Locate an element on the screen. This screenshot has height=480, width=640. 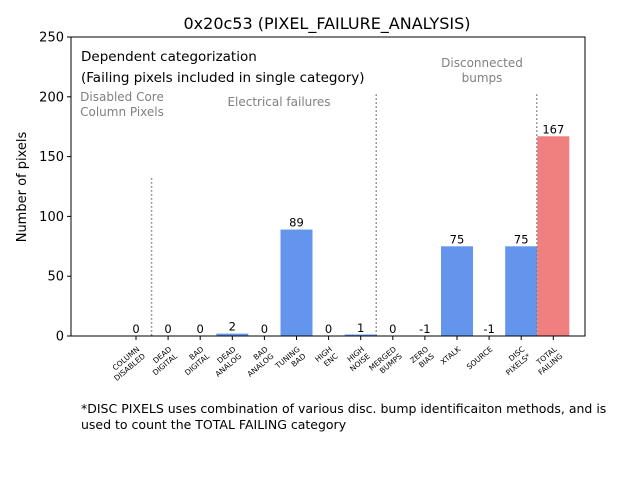
value-label: 1 is located at coordinates (360, 328).